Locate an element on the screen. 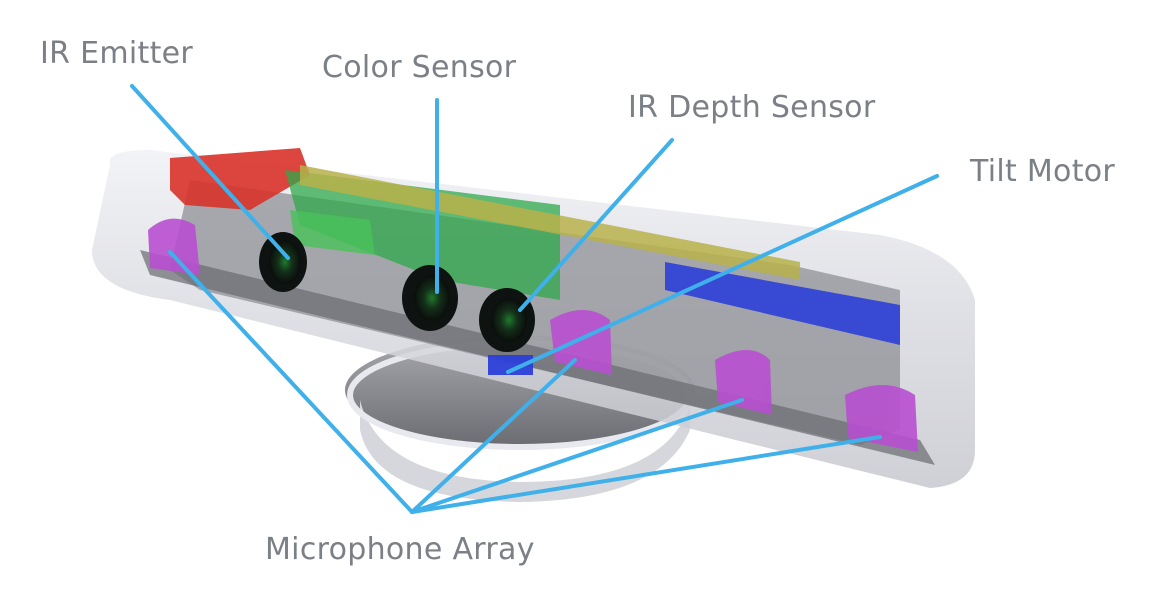  label-microphone-array: Microphone Array is located at coordinates (400, 549).